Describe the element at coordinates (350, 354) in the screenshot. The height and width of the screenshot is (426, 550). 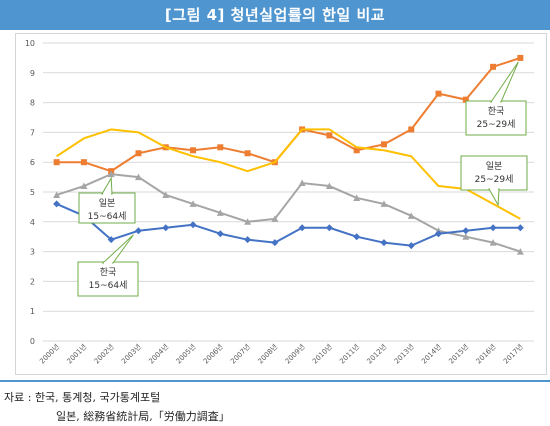
I see `x-tick-label: 2011년` at that location.